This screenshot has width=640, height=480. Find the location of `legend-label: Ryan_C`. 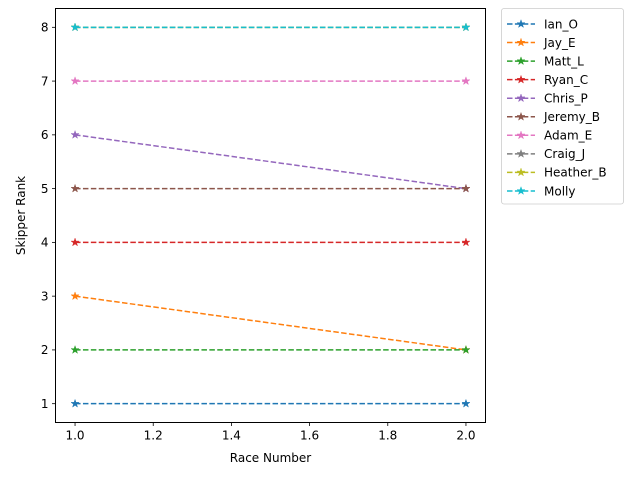

legend-label: Ryan_C is located at coordinates (566, 80).